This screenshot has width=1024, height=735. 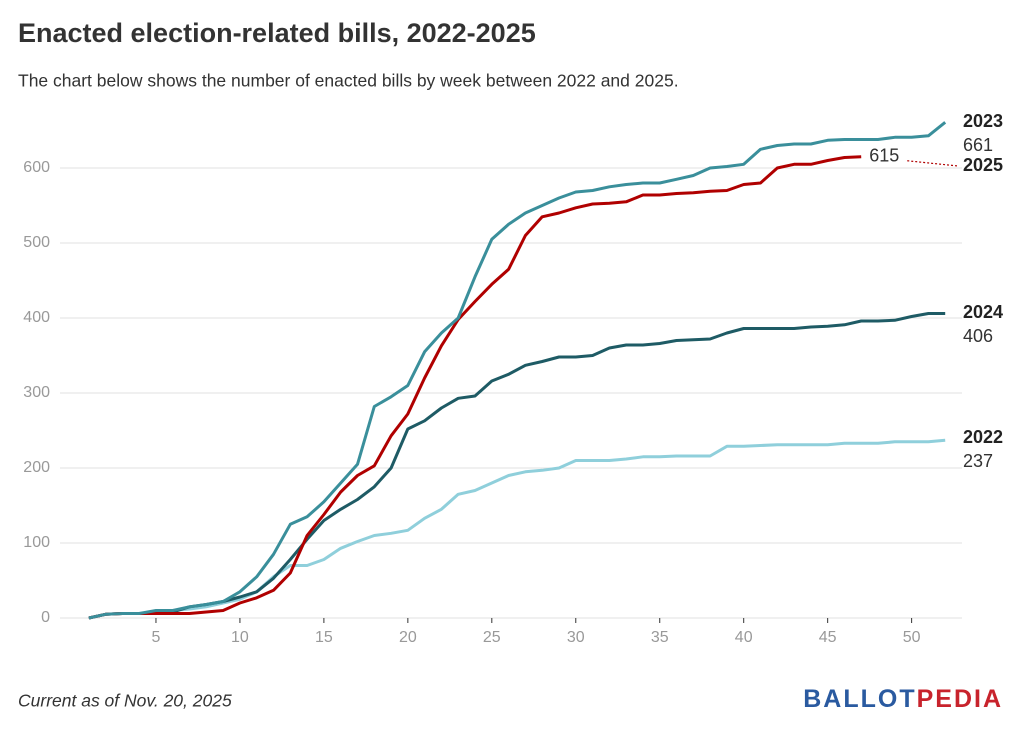 What do you see at coordinates (125, 701) in the screenshot?
I see `footnote: Current as of Nov. 20, 2025` at bounding box center [125, 701].